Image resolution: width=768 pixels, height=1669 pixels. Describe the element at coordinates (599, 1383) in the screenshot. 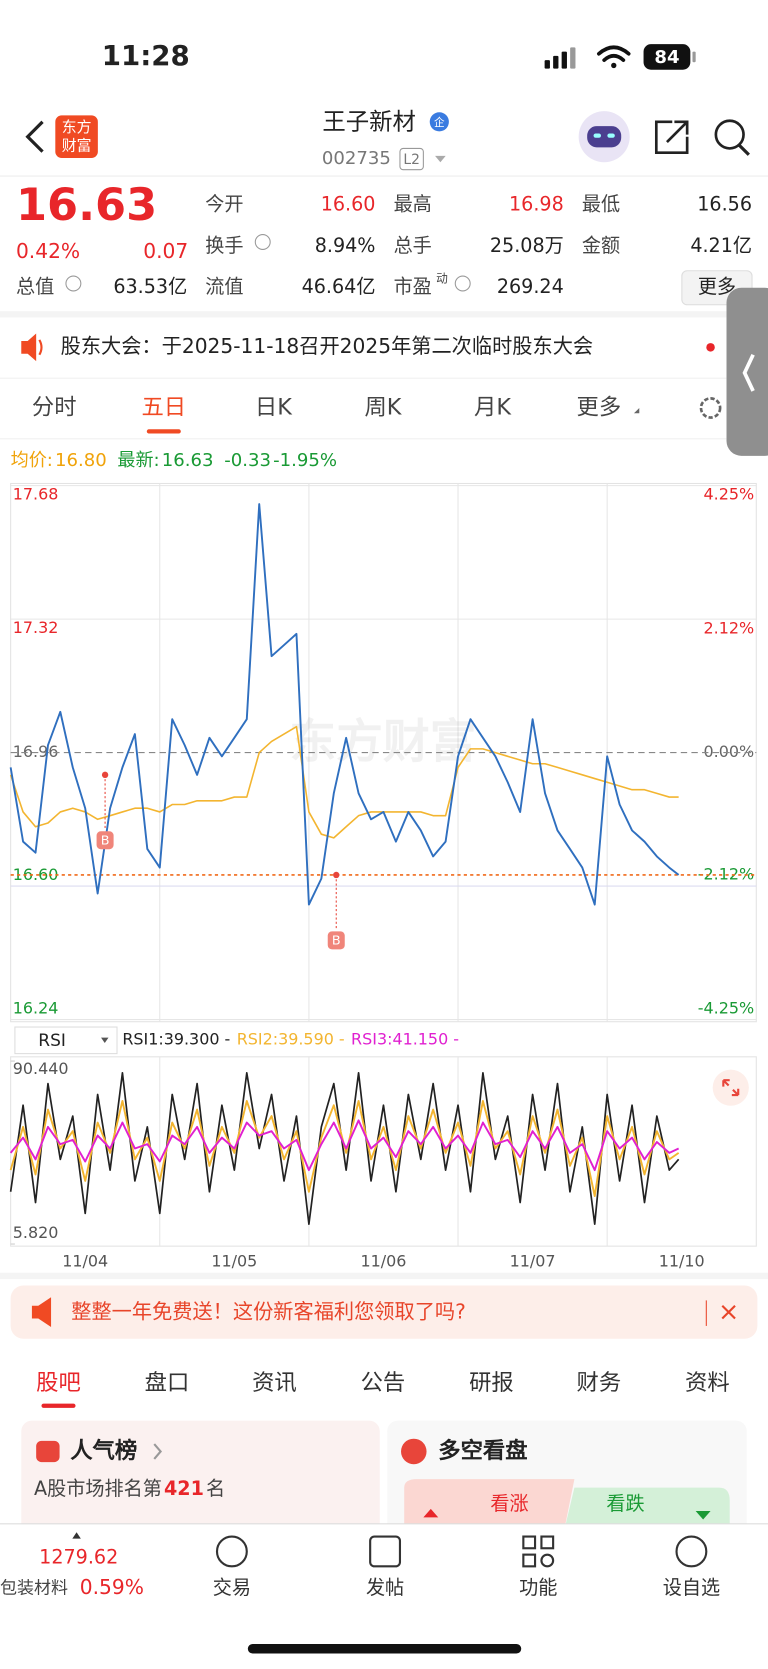

I see `section-tab: 财务` at that location.